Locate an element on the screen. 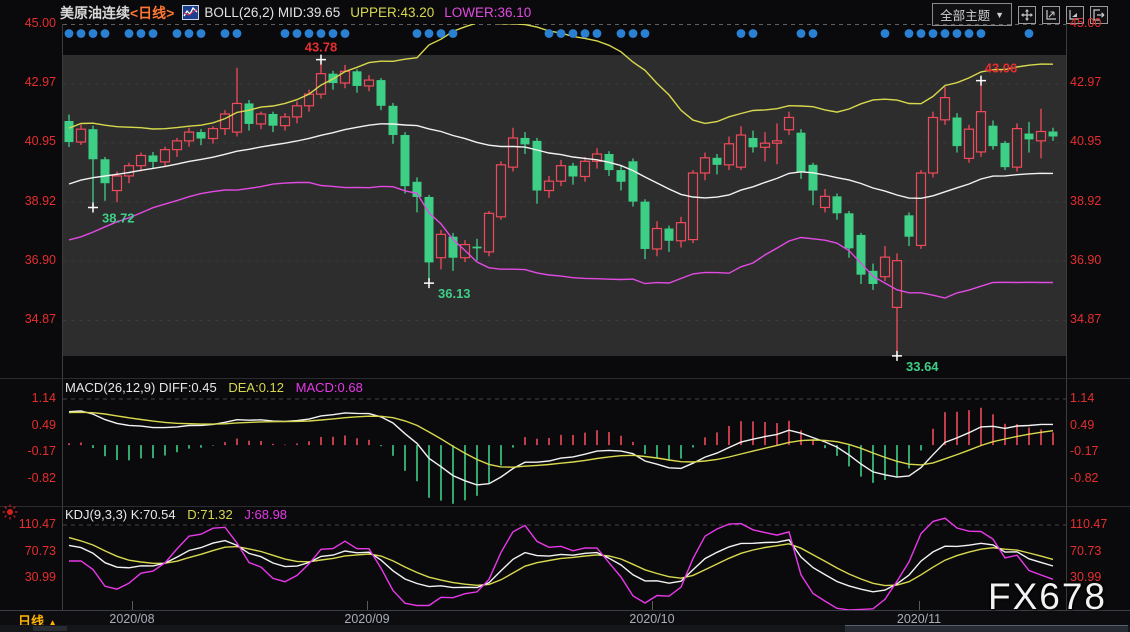 The width and height of the screenshot is (1130, 632). macd-axis-label-right: -0.17 is located at coordinates (1084, 451).